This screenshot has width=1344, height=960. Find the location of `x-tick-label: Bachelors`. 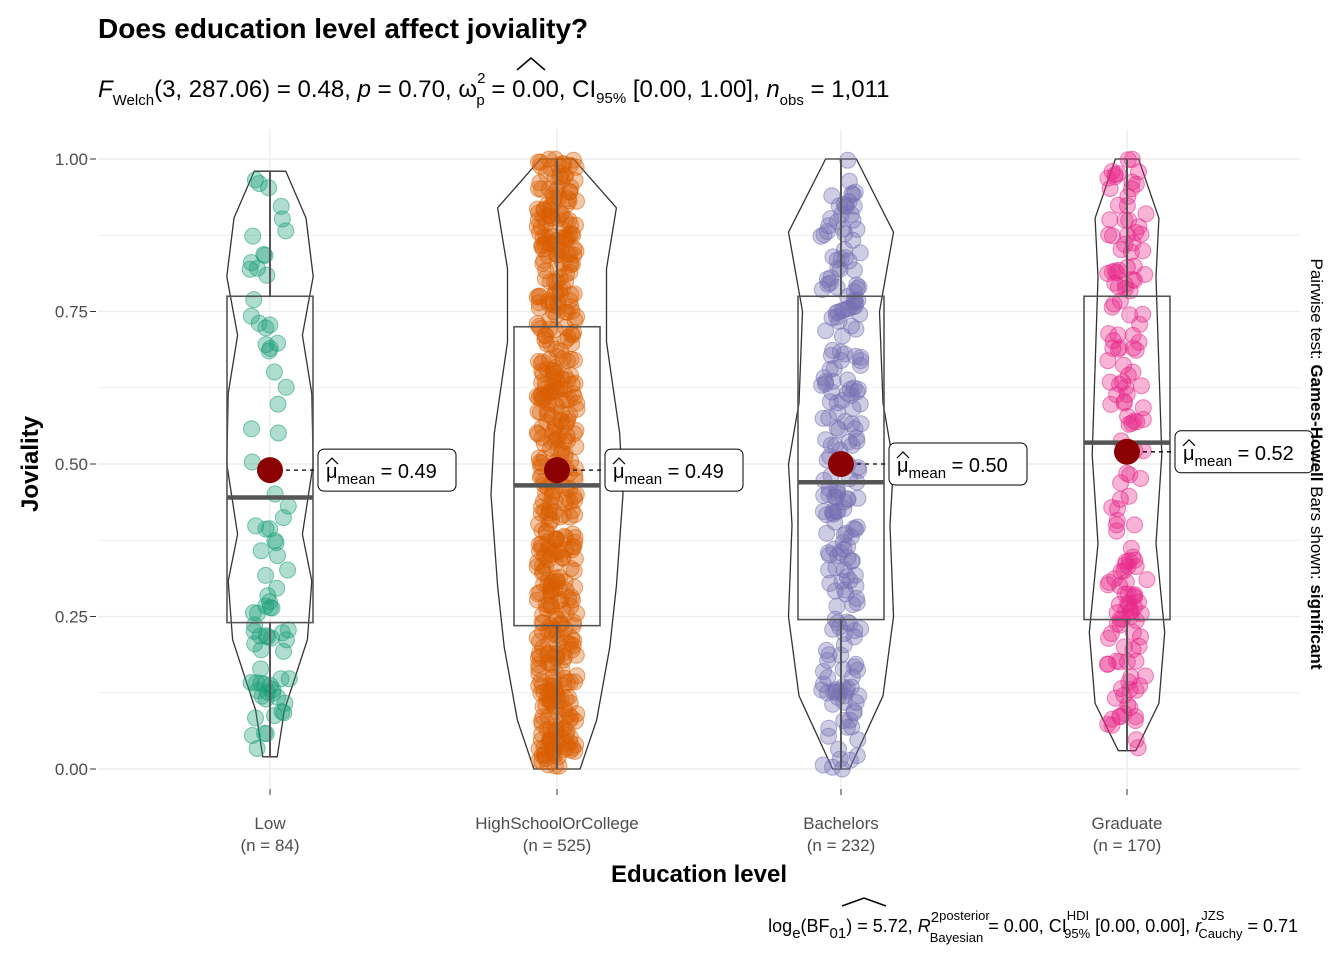

x-tick-label: Bachelors is located at coordinates (841, 823).